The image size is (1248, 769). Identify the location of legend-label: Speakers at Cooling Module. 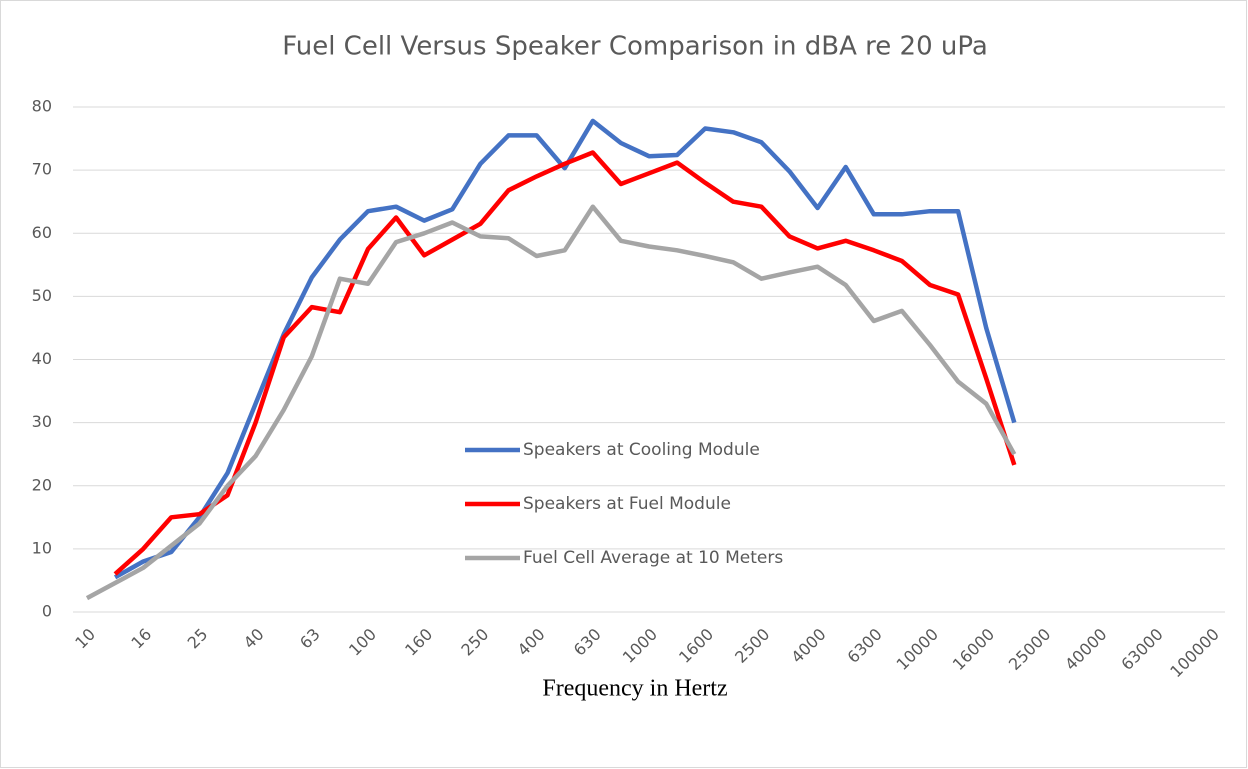
(641, 450).